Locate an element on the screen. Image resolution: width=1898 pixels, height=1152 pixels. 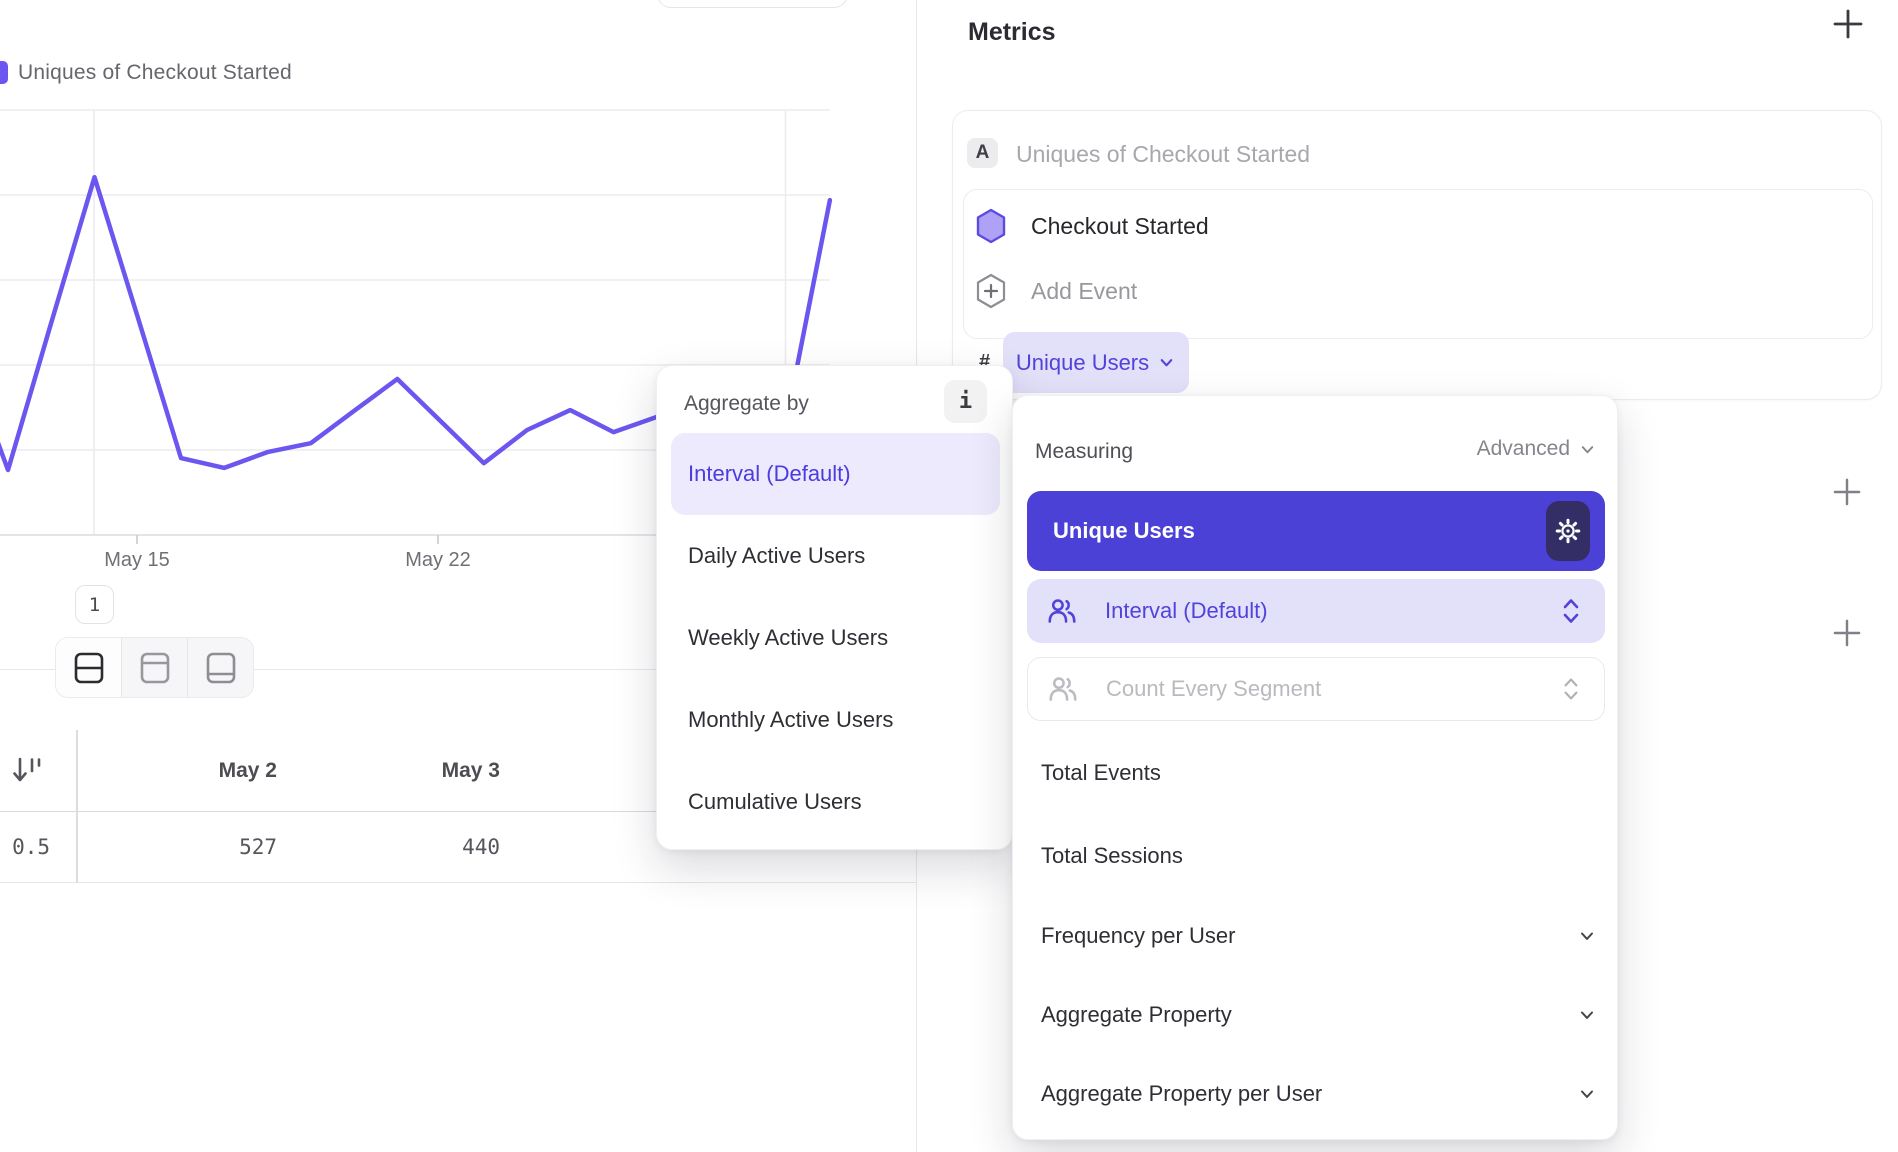
bottom-bar-icon is located at coordinates (220, 667).